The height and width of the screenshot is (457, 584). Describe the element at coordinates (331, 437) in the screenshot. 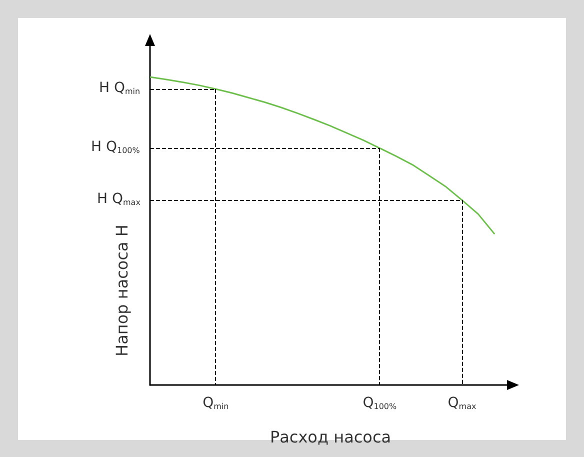

I see `x-axis-title: Расход насоса` at that location.